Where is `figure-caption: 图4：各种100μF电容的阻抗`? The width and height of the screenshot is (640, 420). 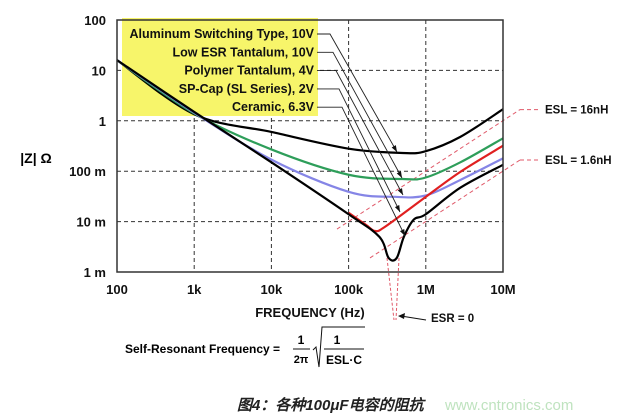 figure-caption: 图4：各种100μF电容的阻抗 is located at coordinates (332, 405).